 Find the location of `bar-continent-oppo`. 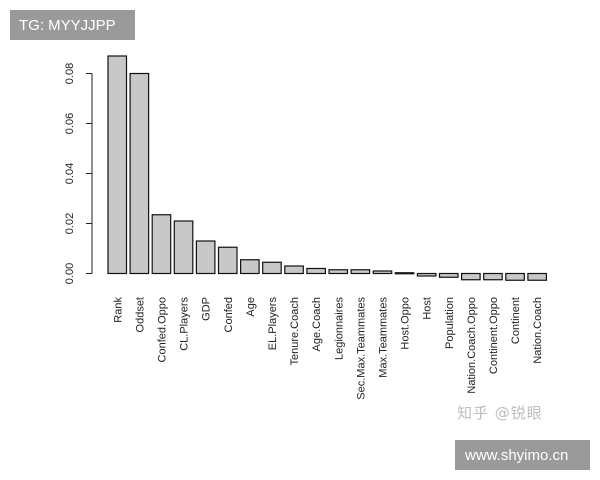

bar-continent-oppo is located at coordinates (493, 276).